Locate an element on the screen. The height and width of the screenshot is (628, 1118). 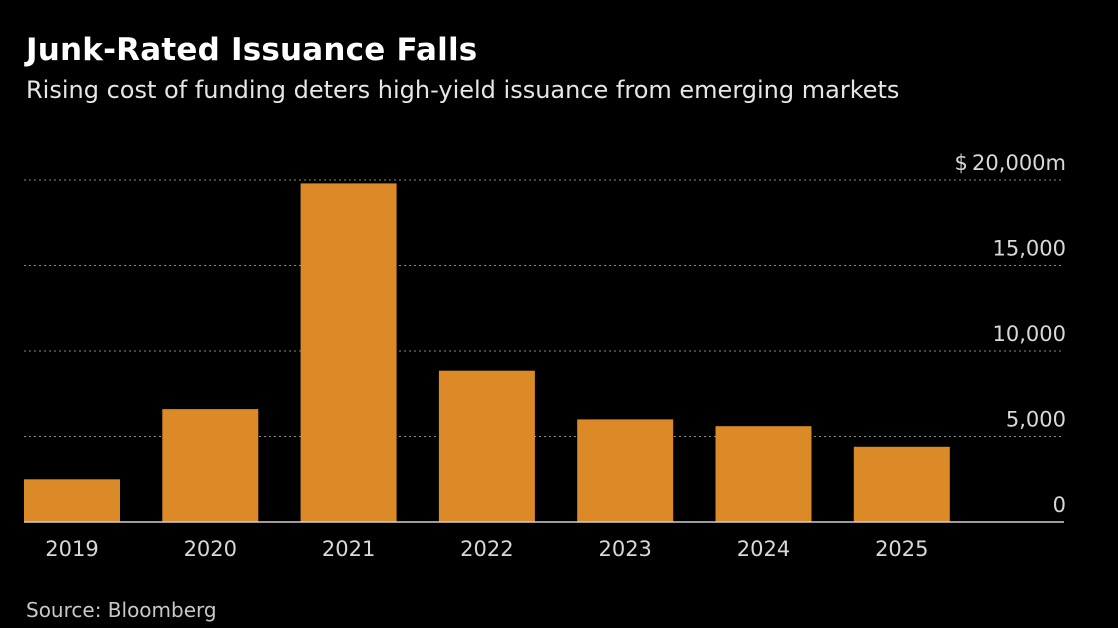
bar-2021 is located at coordinates (348, 352).